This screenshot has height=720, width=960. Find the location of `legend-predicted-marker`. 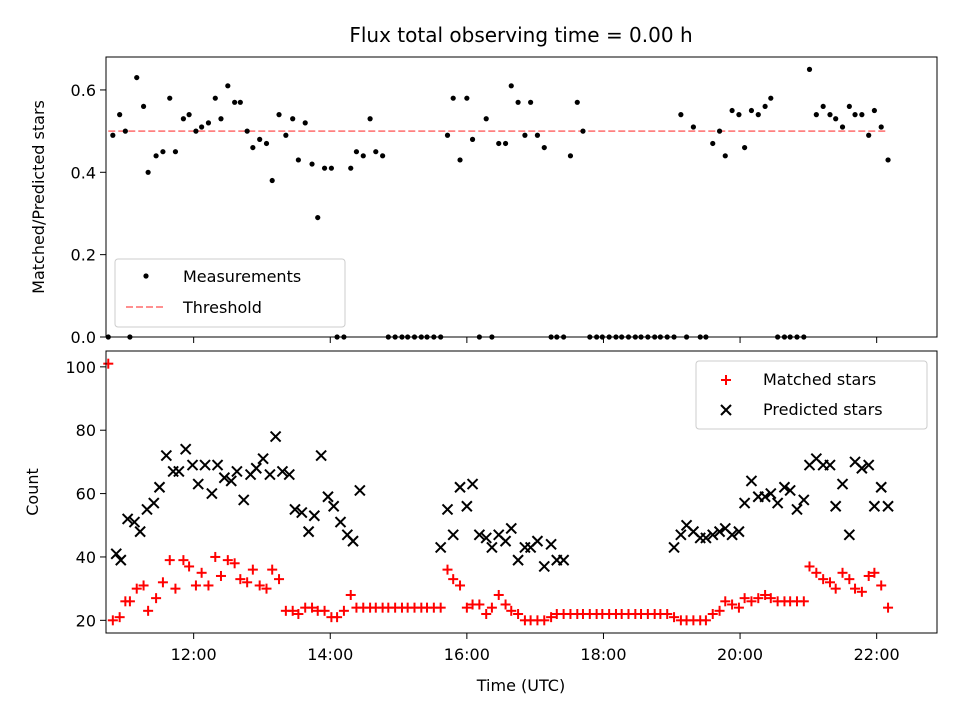

legend-predicted-marker is located at coordinates (726, 410).